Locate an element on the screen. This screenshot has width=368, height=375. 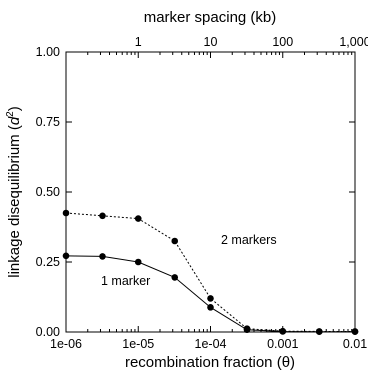
y-tick-label: 0.50 is located at coordinates (48, 192).